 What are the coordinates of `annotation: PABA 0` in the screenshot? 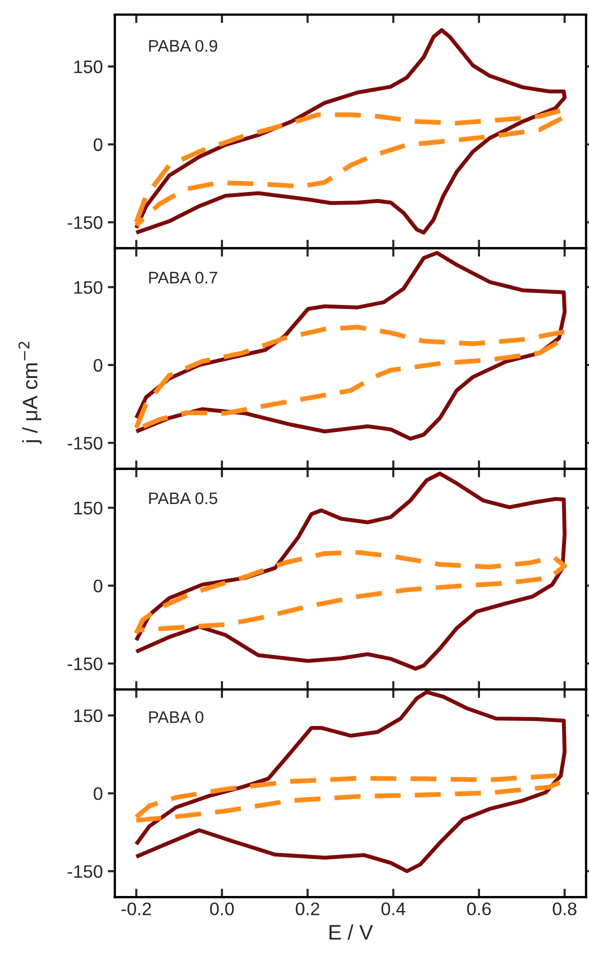 It's located at (176, 717).